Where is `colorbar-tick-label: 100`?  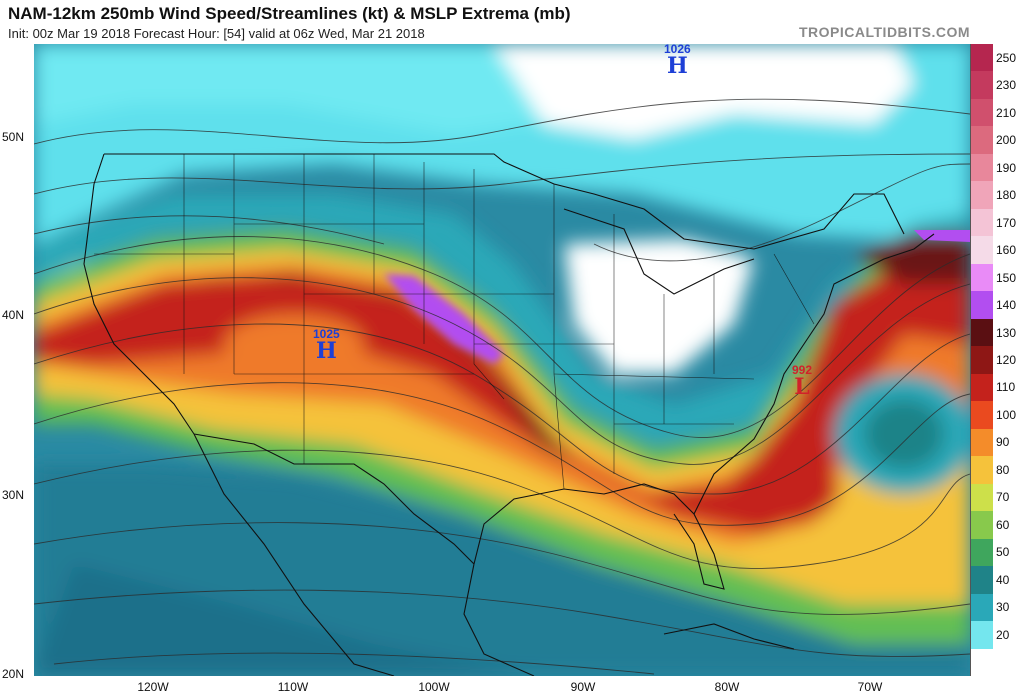 colorbar-tick-label: 100 is located at coordinates (1006, 414).